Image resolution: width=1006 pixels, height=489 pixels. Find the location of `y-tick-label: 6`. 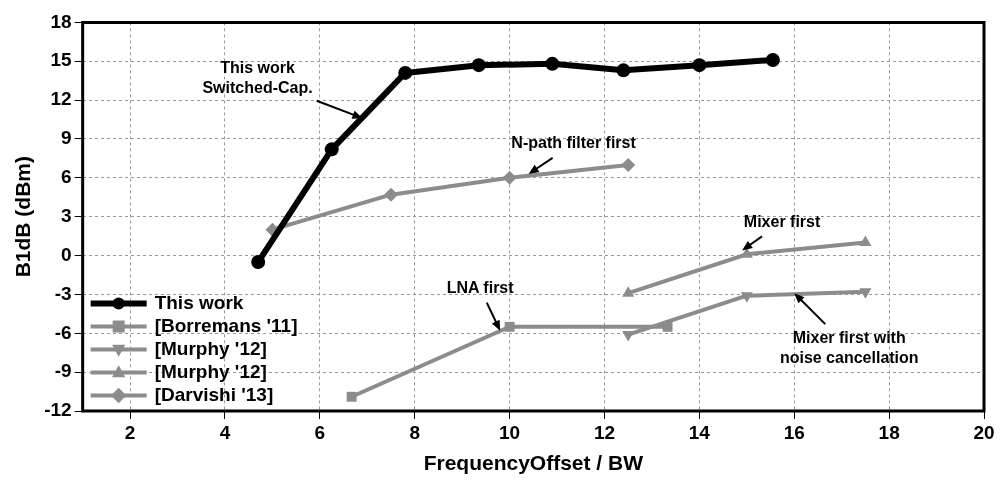

y-tick-label: 6 is located at coordinates (66, 177).